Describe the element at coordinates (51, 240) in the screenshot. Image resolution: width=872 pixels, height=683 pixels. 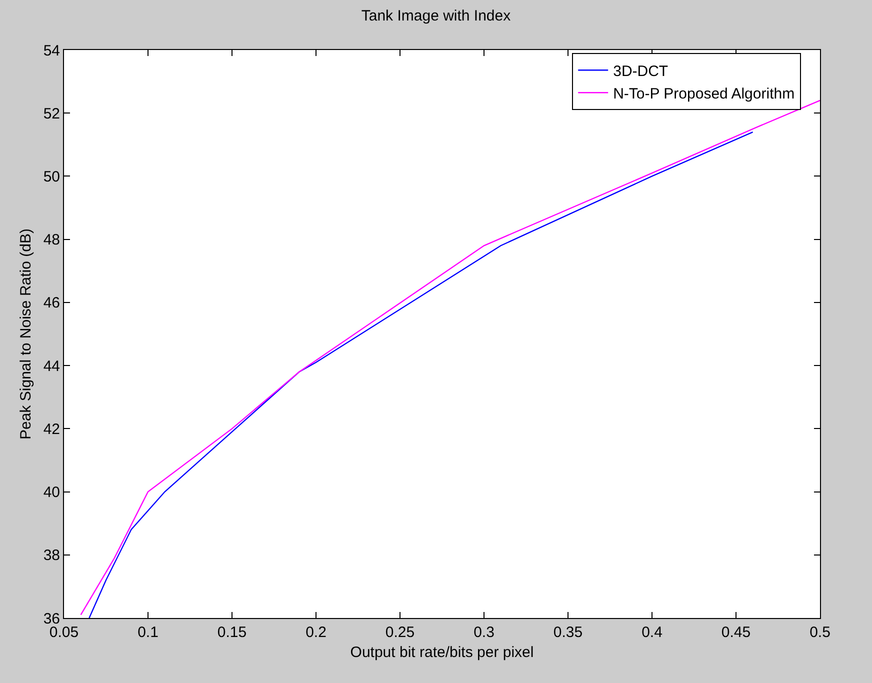
I see `y-tick-label: 48` at that location.